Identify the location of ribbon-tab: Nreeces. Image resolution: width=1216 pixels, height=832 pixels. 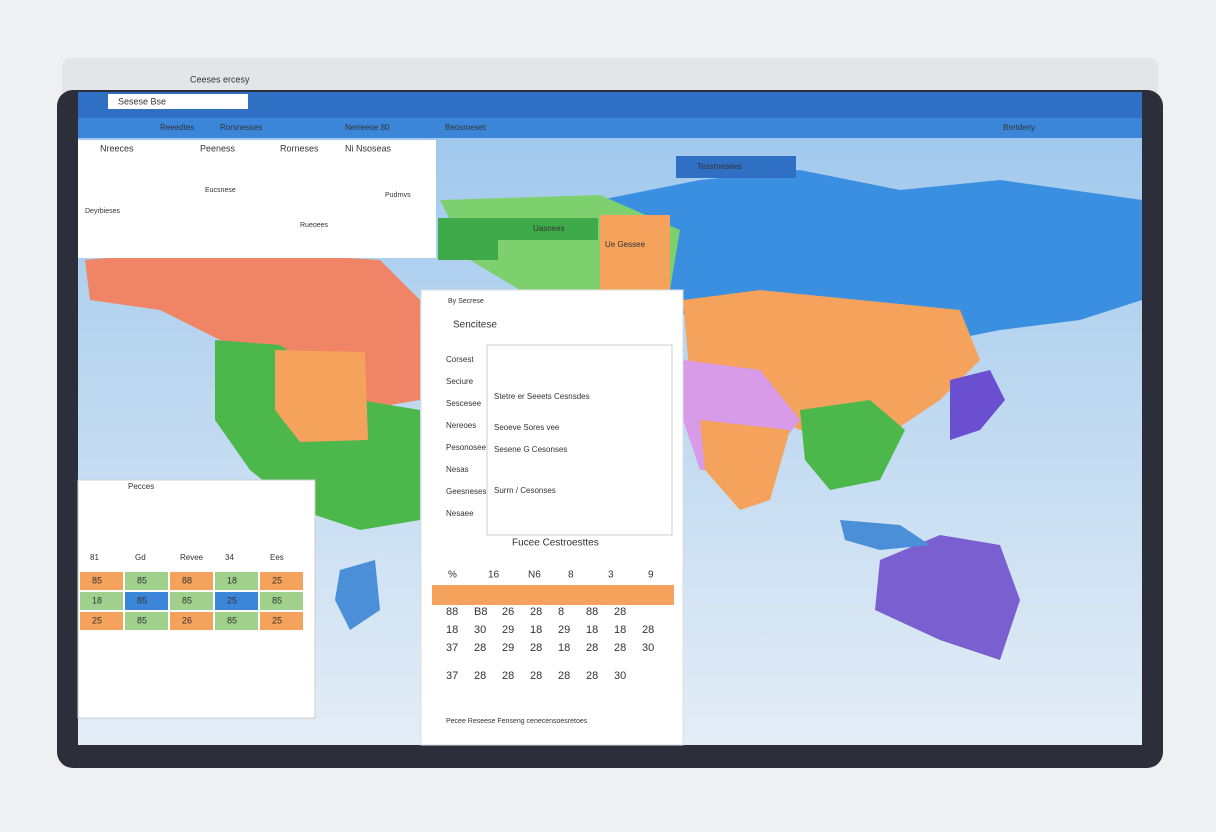
(117, 148).